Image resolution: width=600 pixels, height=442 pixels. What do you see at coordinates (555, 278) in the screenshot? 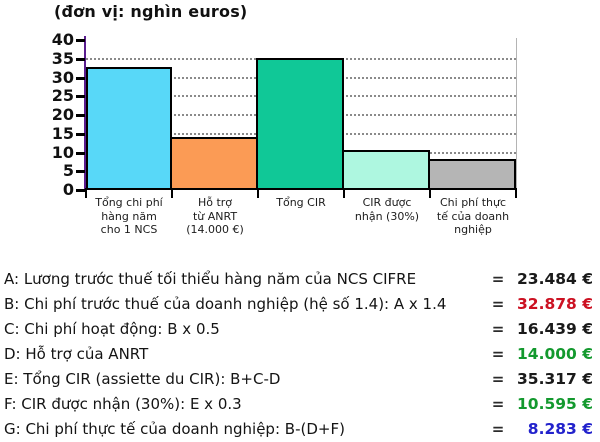
I see `legend-row-value: 23.484 €` at bounding box center [555, 278].